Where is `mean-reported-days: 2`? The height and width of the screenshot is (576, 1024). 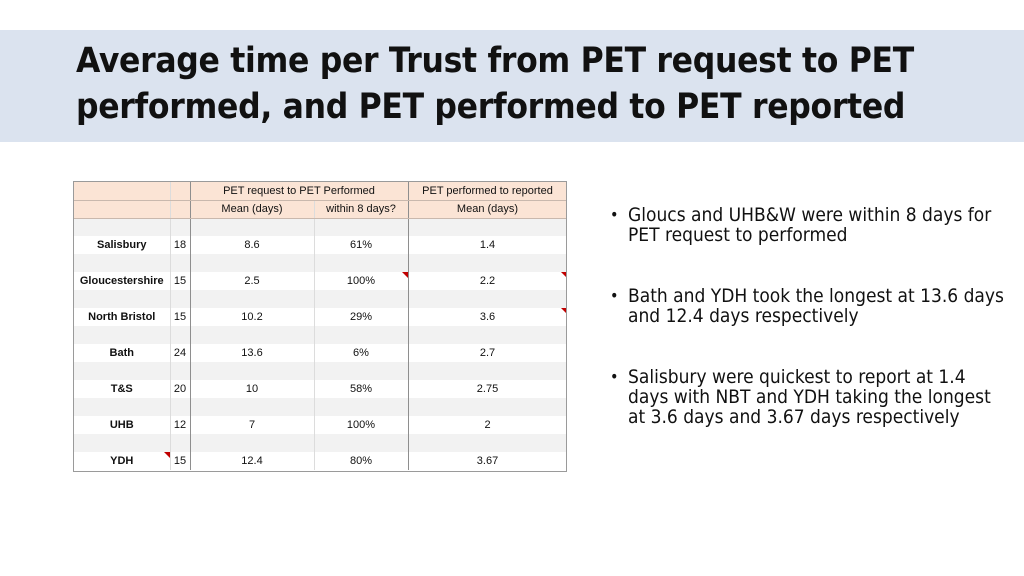
mean-reported-days: 2 is located at coordinates (487, 425).